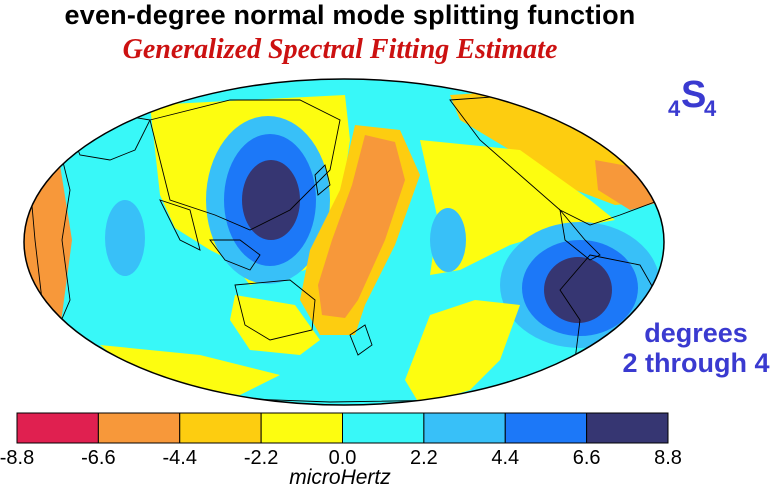 The height and width of the screenshot is (490, 778). I want to click on coastline-japan, so click(322, 180).